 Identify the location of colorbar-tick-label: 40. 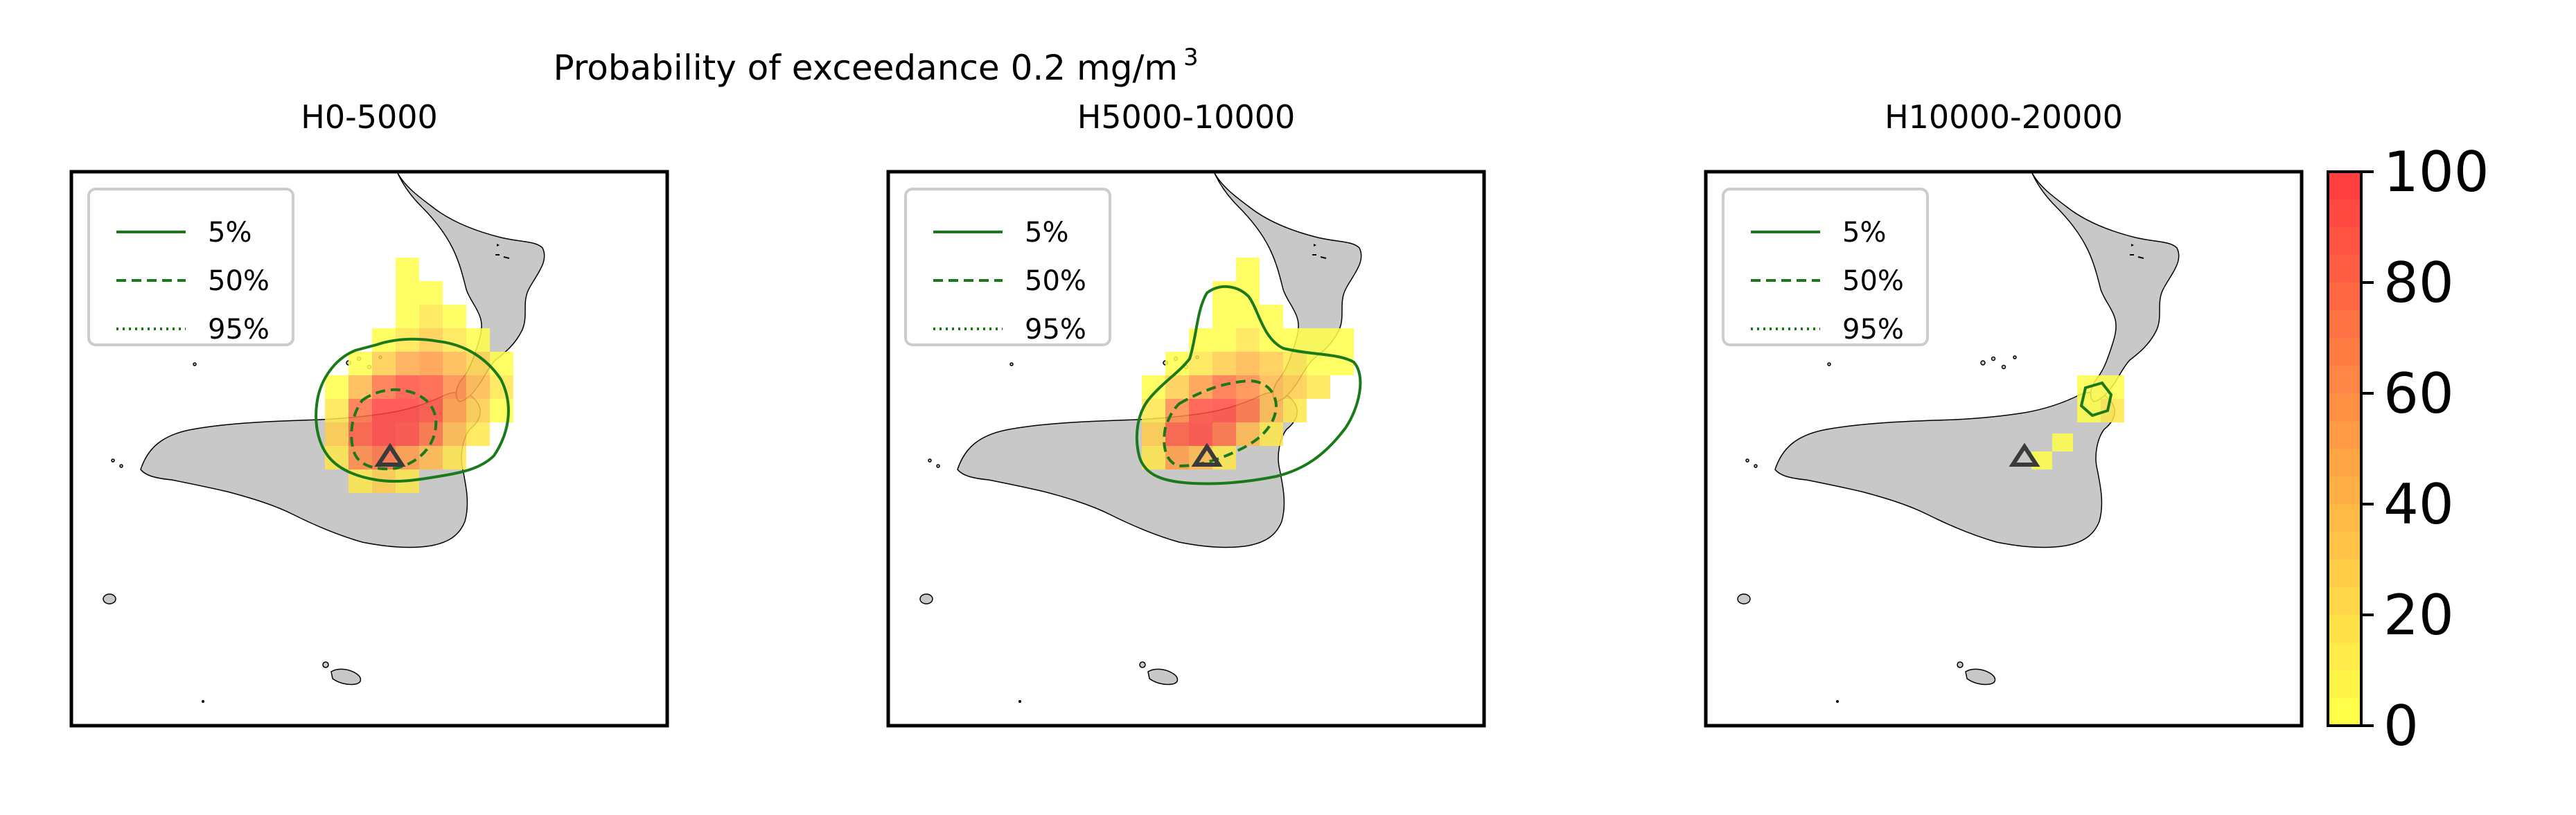
(2418, 504).